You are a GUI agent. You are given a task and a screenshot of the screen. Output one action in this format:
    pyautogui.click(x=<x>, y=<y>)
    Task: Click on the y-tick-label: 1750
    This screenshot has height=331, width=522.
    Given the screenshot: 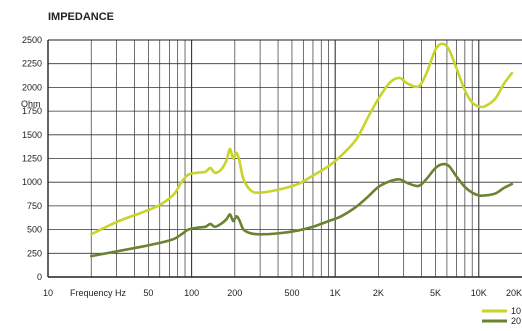 What is the action you would take?
    pyautogui.click(x=32, y=111)
    